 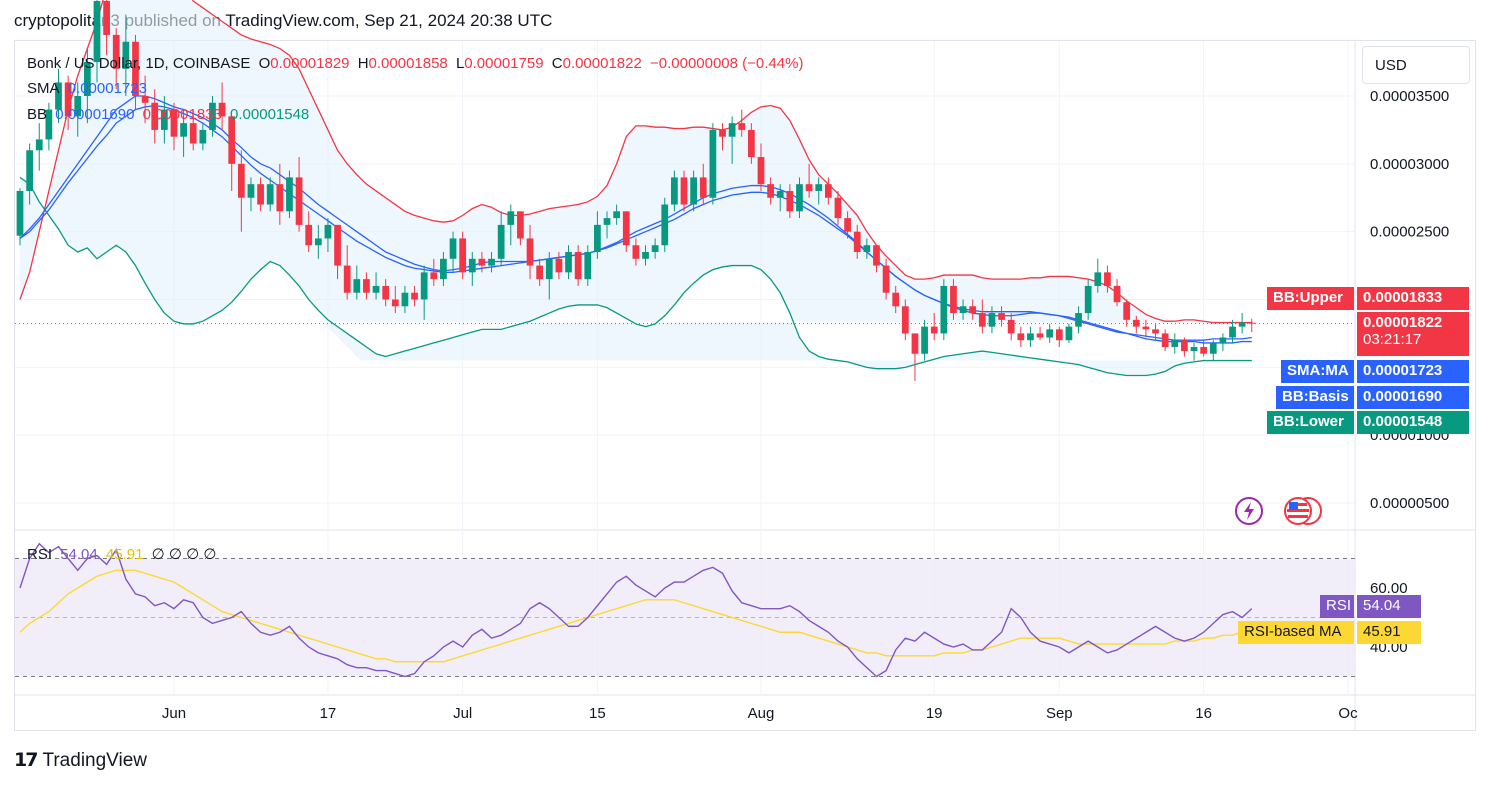 What do you see at coordinates (1413, 397) in the screenshot?
I see `bb-basis-price-tag: 0.00001690` at bounding box center [1413, 397].